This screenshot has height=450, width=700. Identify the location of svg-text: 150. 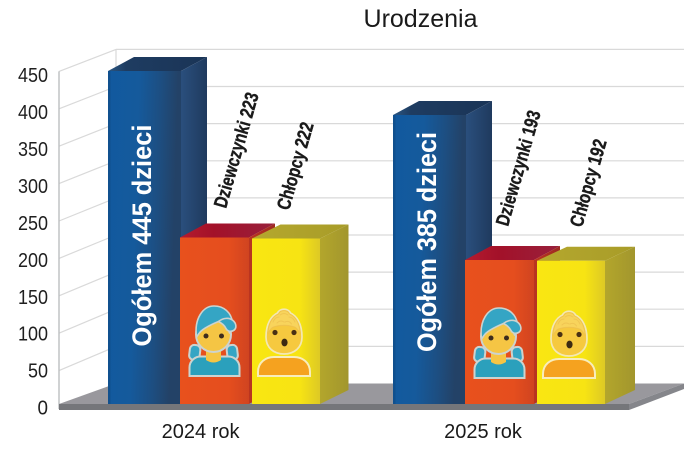
(33, 297).